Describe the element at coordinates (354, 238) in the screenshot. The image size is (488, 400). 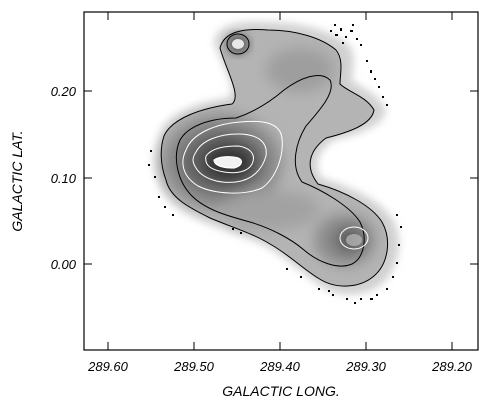
I see `secondary-peak-contour` at that location.